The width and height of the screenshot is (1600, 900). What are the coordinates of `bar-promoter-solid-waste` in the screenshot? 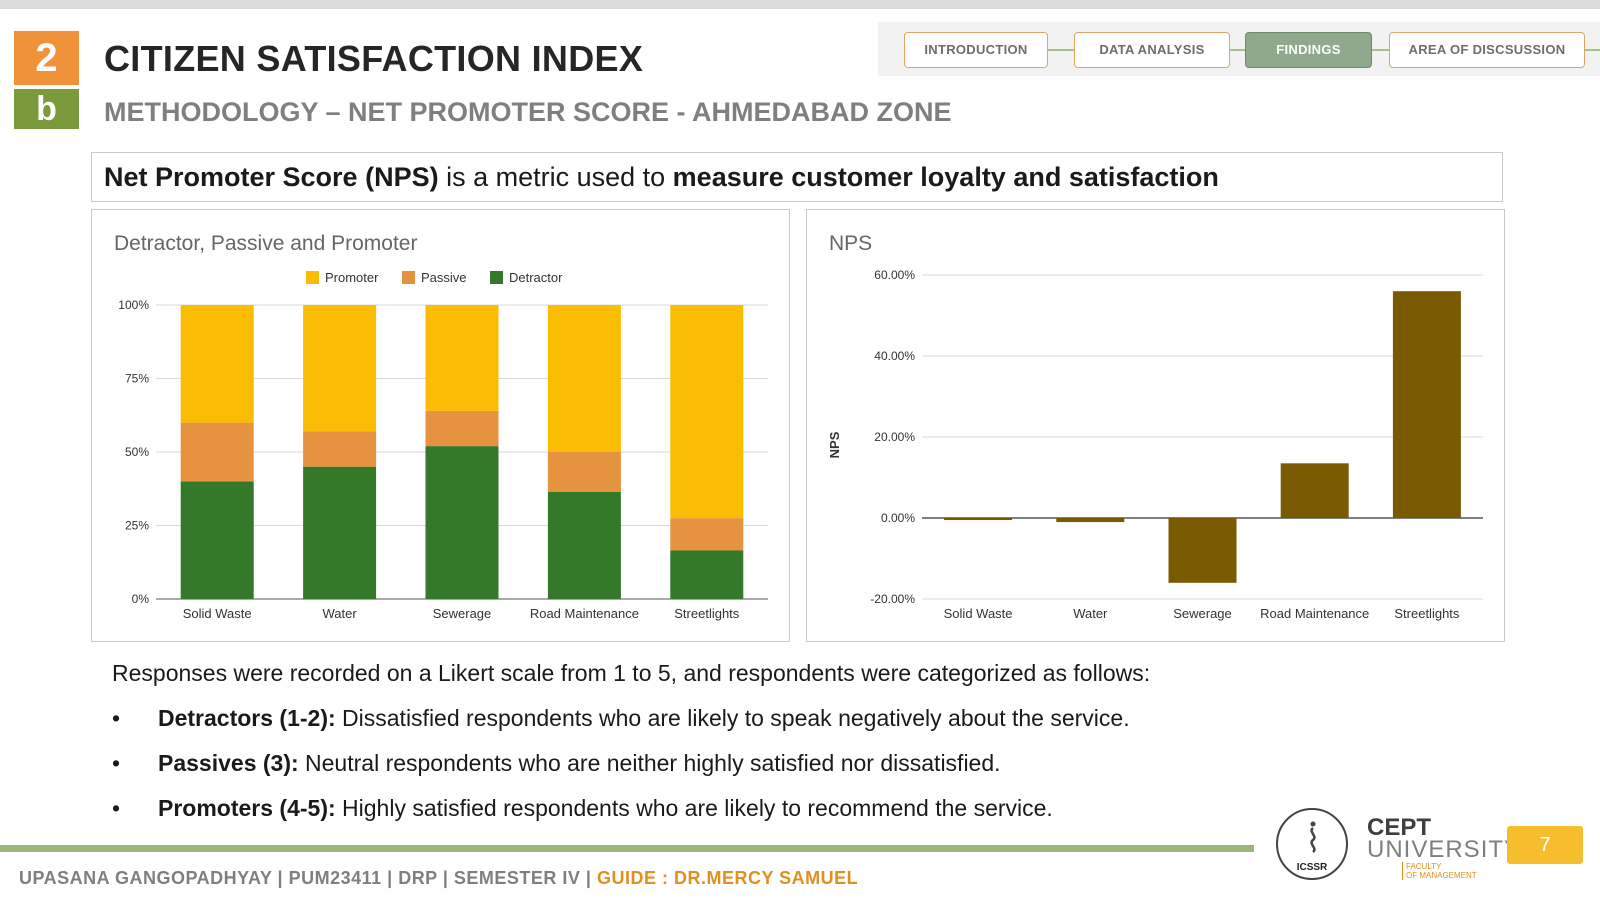 It's located at (217, 364).